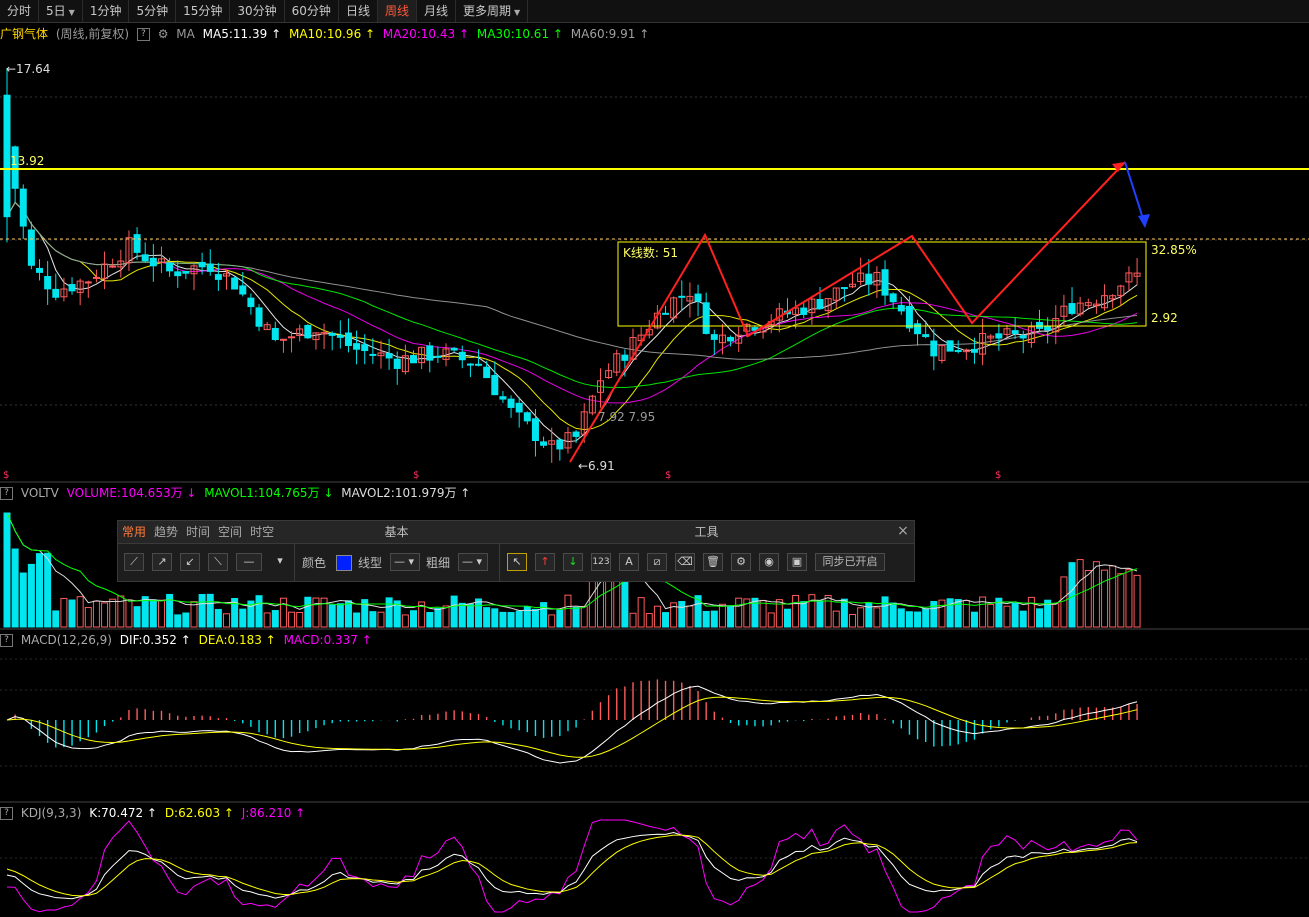  I want to click on lock-icon: ▣, so click(797, 562).